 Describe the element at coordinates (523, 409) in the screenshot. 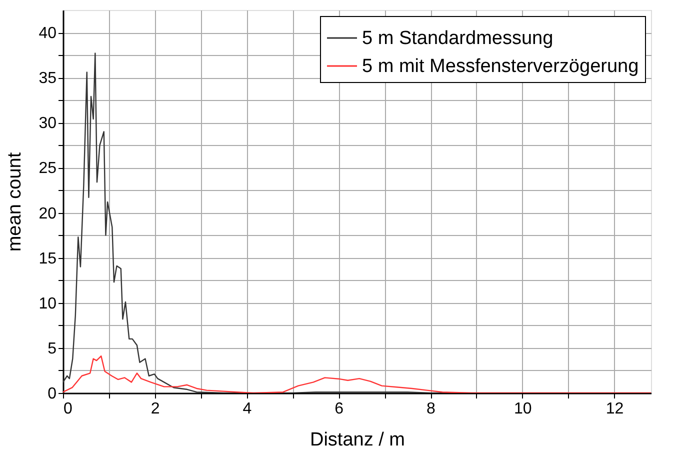

I see `x-tick-label: 10` at that location.